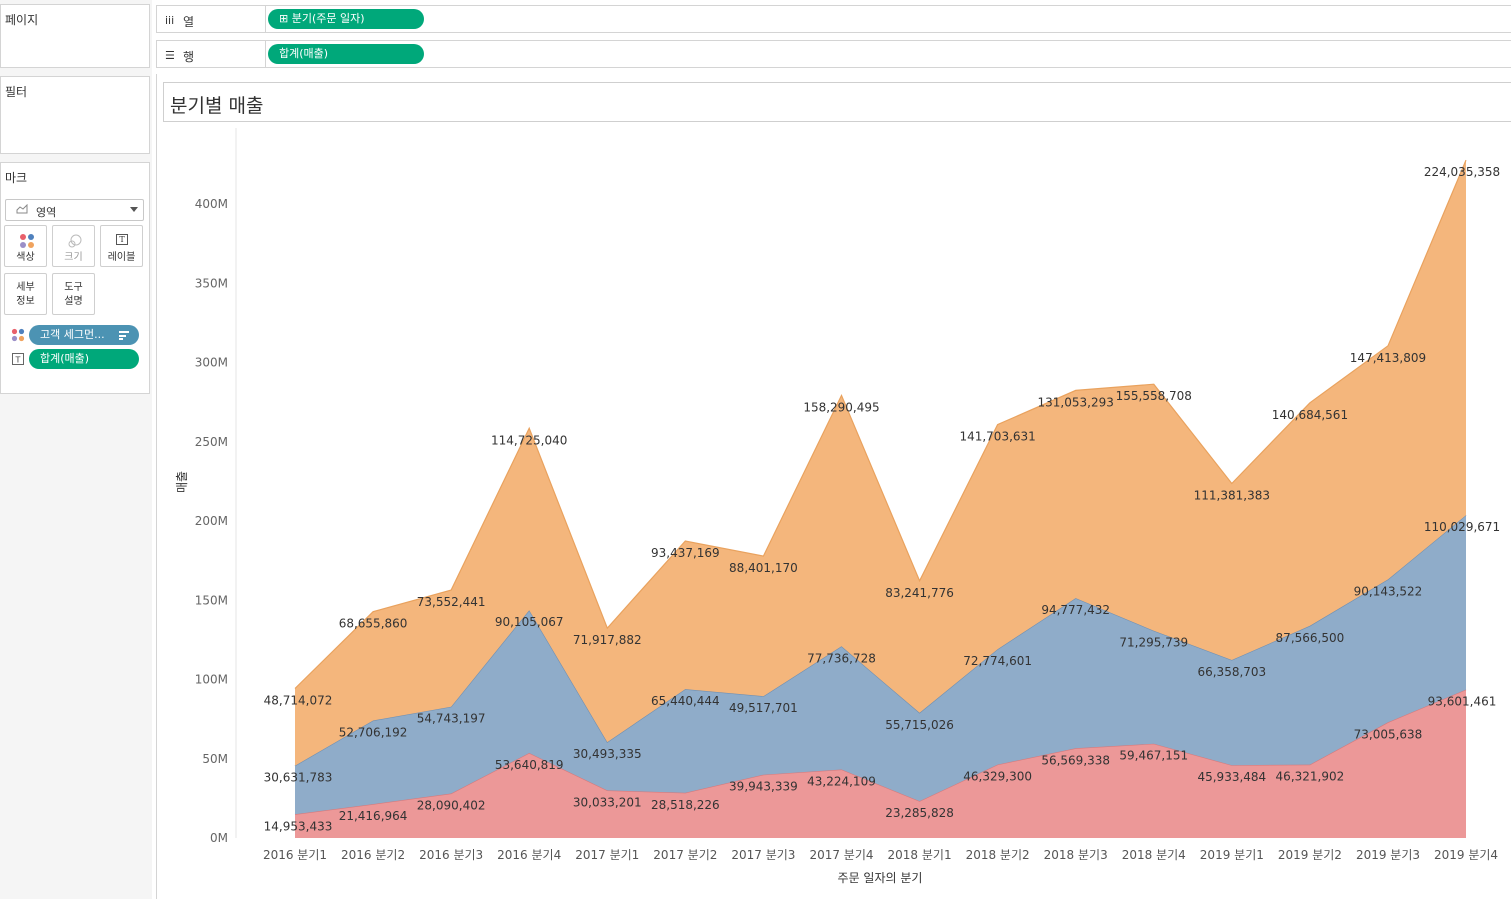  I want to click on data-label: 93,601,461, so click(1462, 702).